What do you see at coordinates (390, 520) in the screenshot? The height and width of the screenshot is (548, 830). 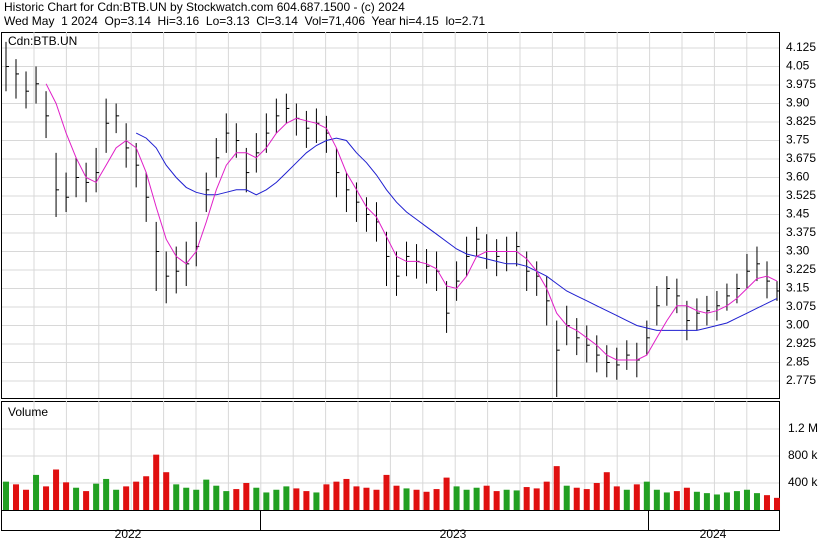 I see `date-panel` at bounding box center [390, 520].